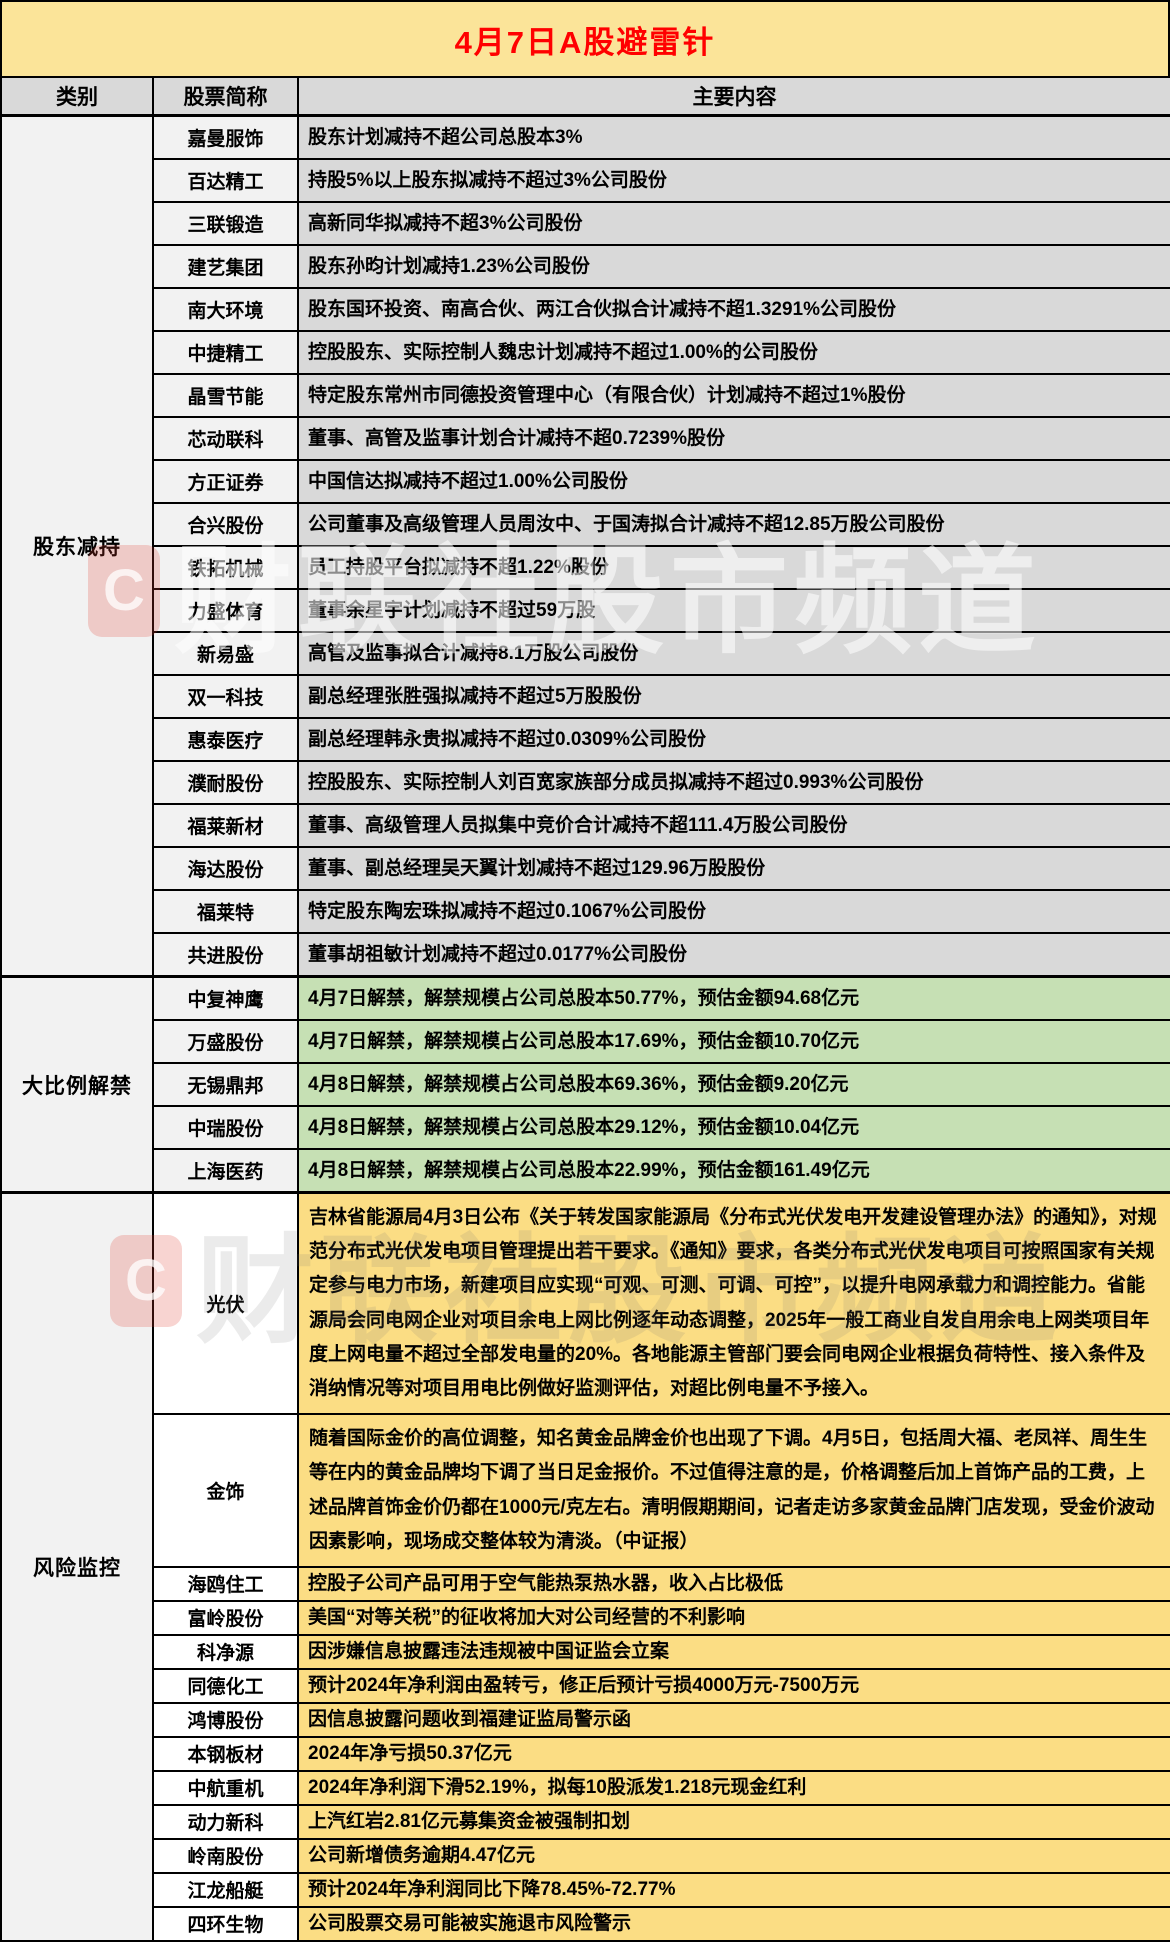 This screenshot has height=1942, width=1170. Describe the element at coordinates (733, 739) in the screenshot. I see `content-cell: 副总经理韩永贵拟减持不超过0.0309%公司股份` at that location.